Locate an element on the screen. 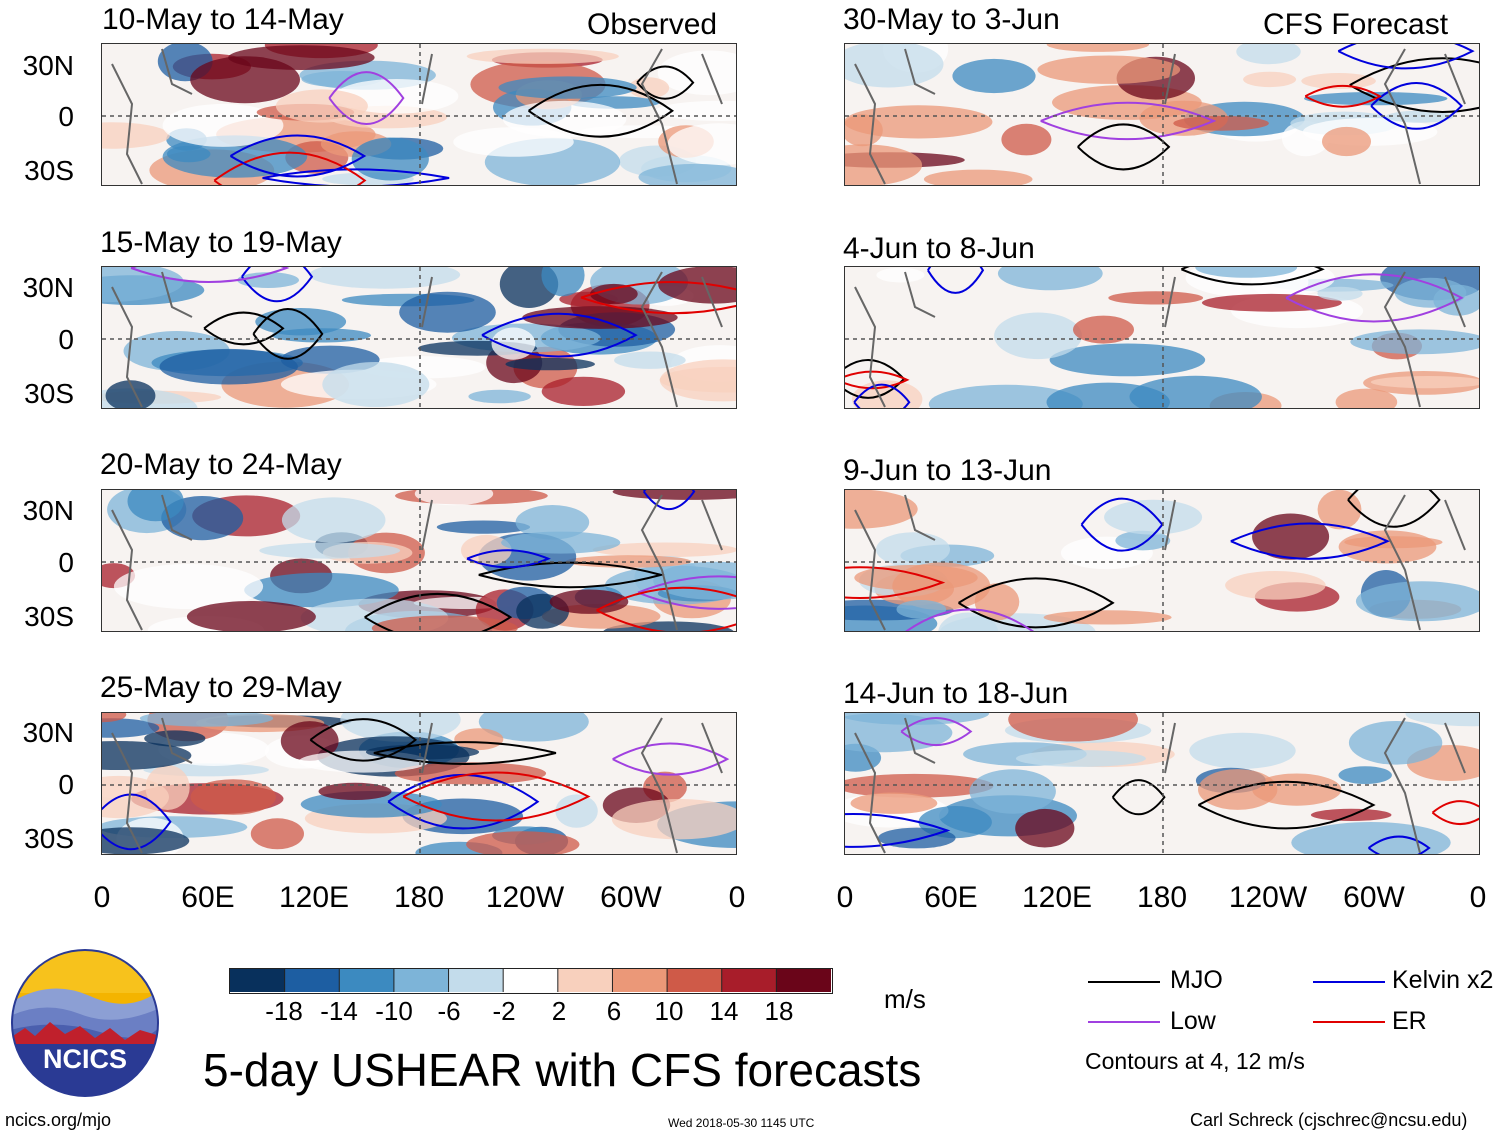 The width and height of the screenshot is (1510, 1137). x-tick-label: 0 is located at coordinates (845, 897).